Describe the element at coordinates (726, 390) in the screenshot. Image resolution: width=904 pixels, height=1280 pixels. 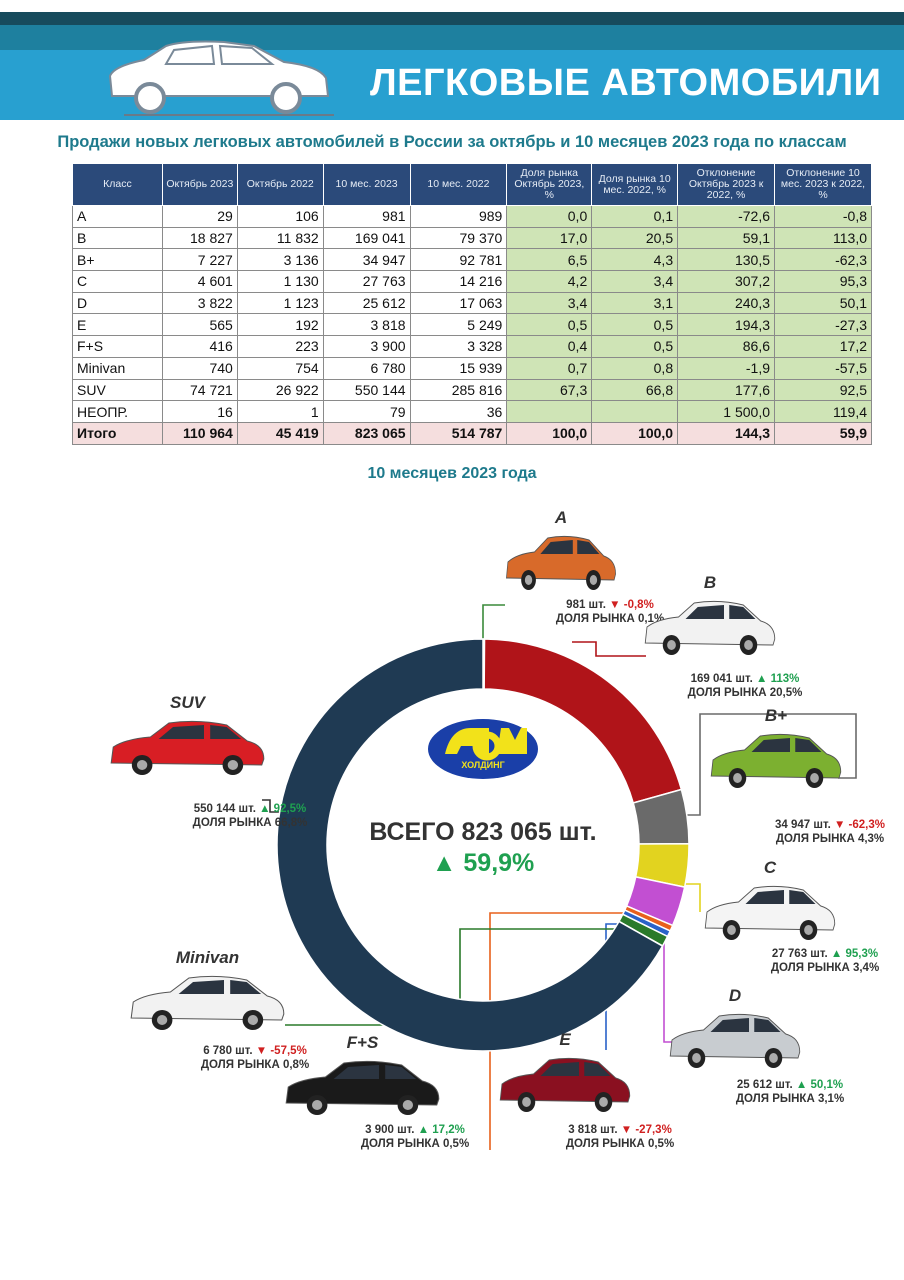
I see `value-cell: 177,6` at that location.